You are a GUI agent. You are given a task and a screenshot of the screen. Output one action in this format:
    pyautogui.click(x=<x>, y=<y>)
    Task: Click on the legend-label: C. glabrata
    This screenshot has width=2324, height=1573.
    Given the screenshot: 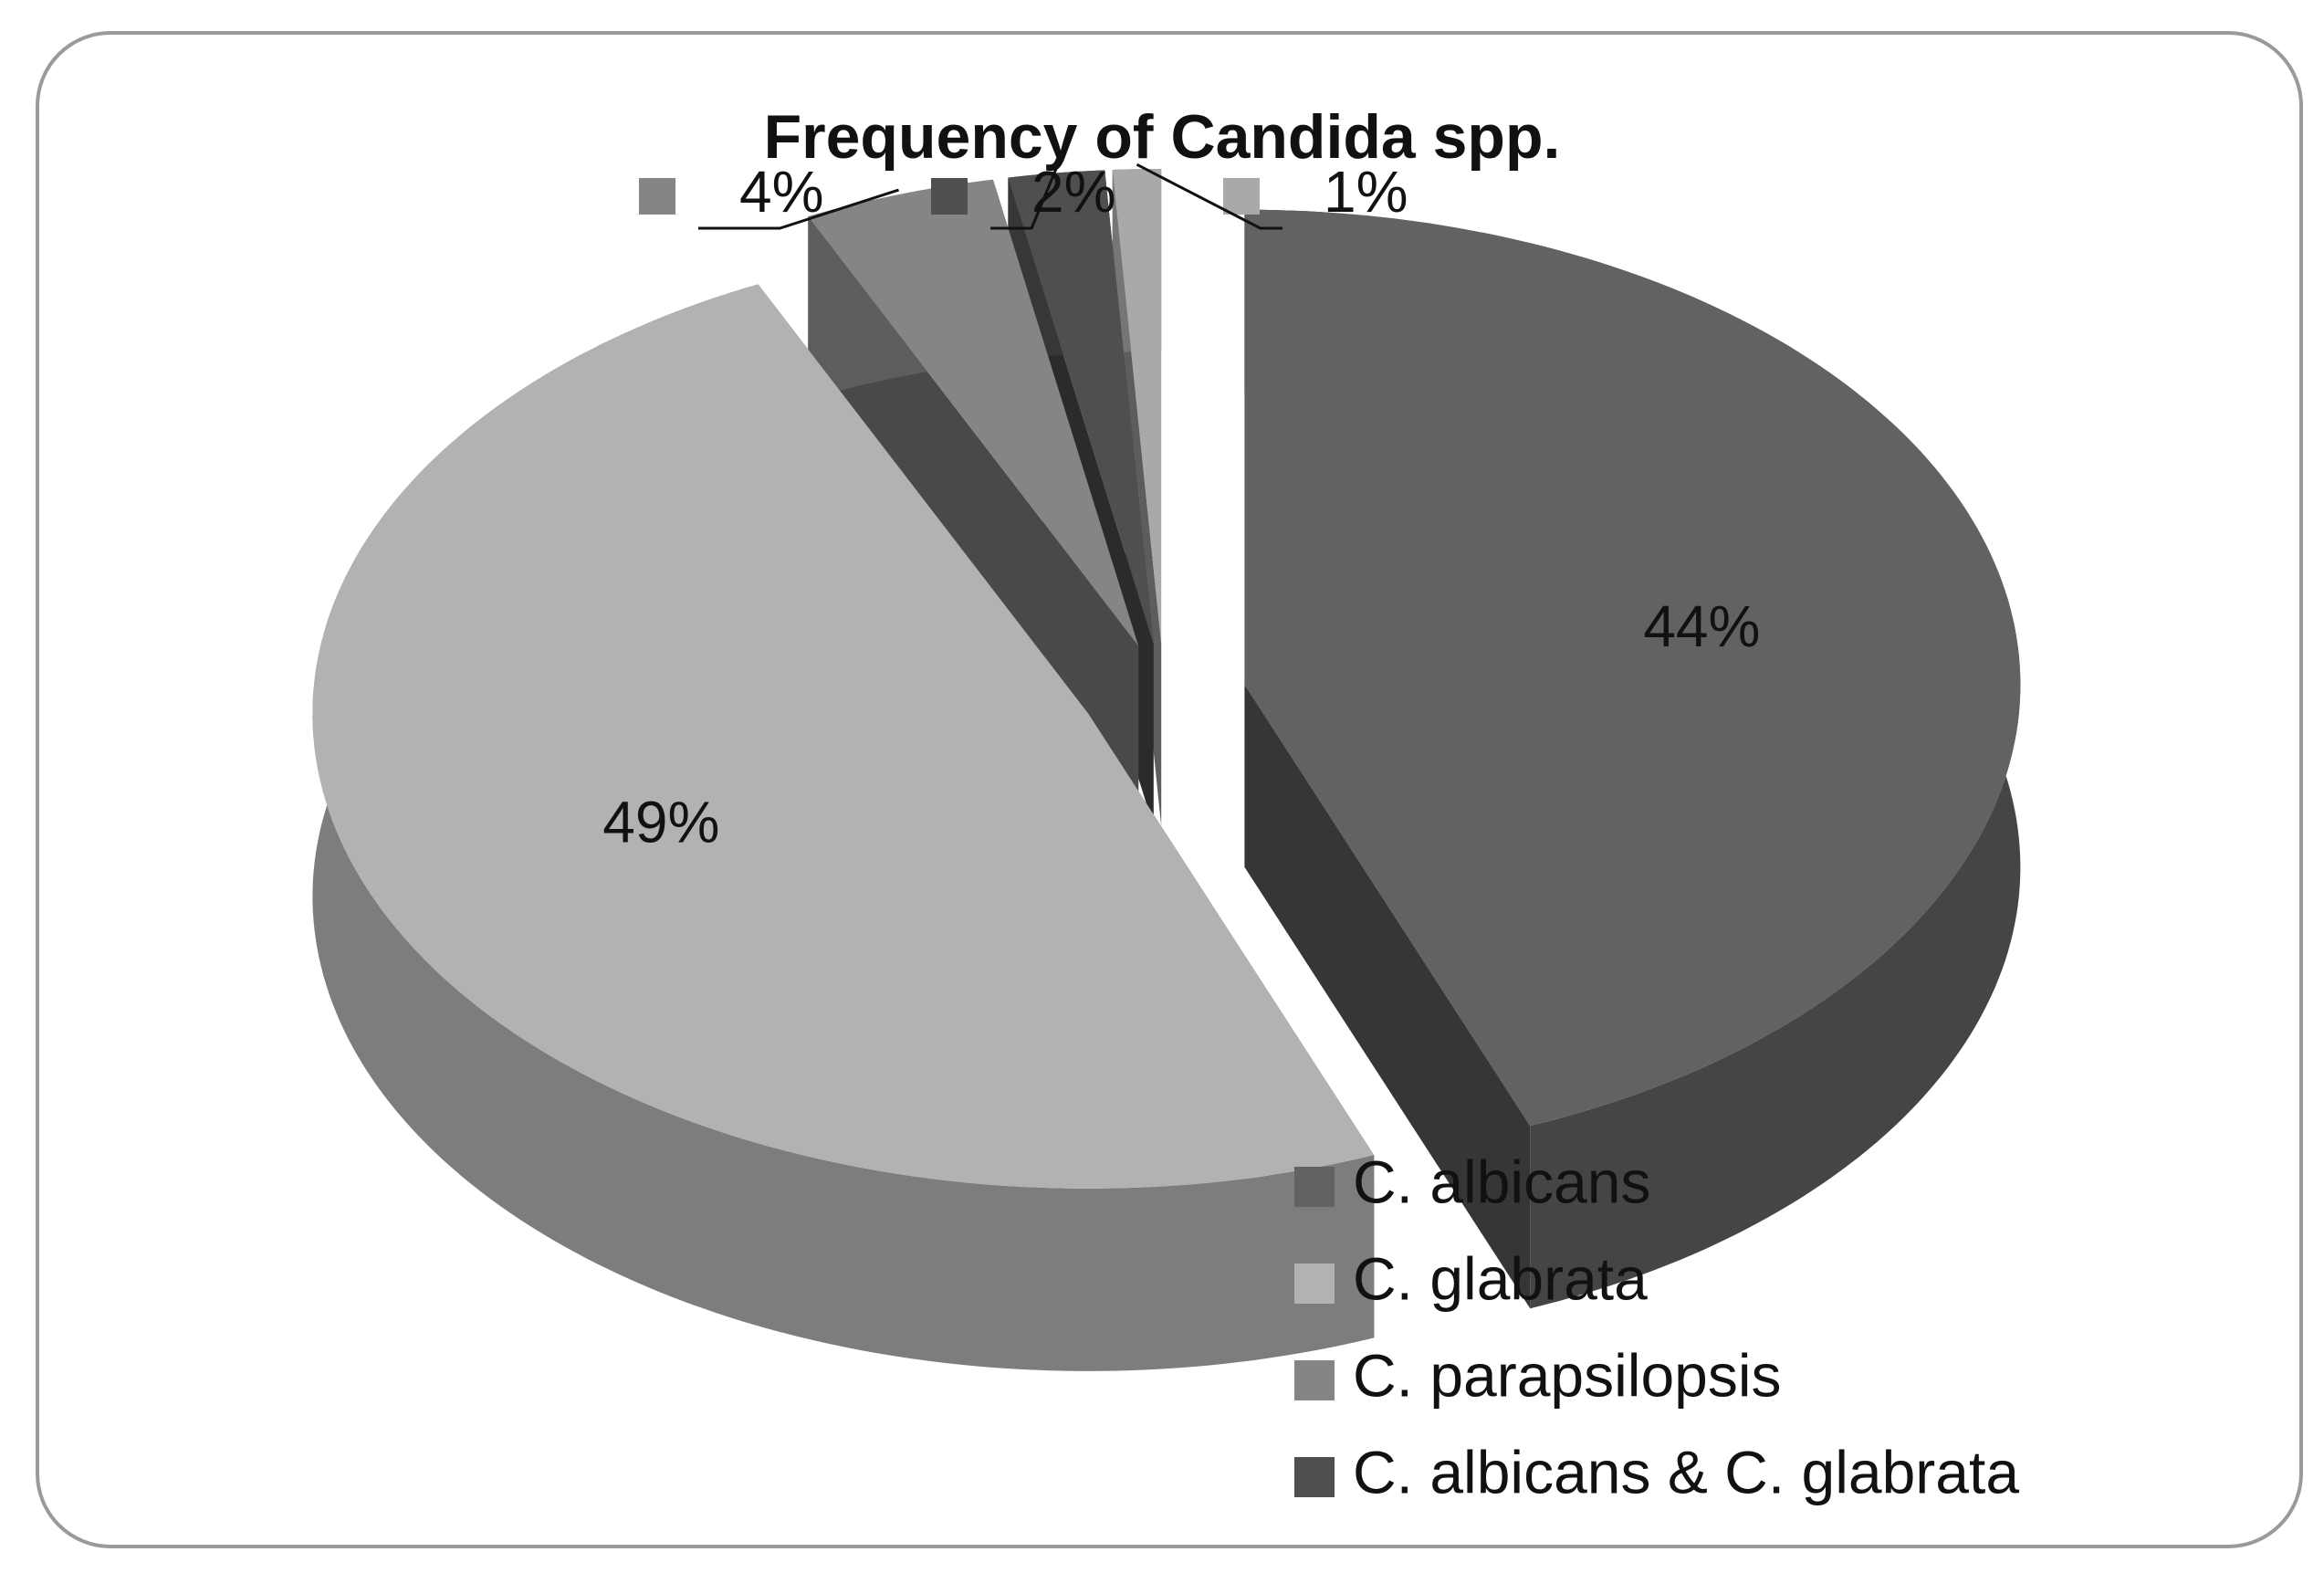 What is the action you would take?
    pyautogui.click(x=1500, y=1278)
    